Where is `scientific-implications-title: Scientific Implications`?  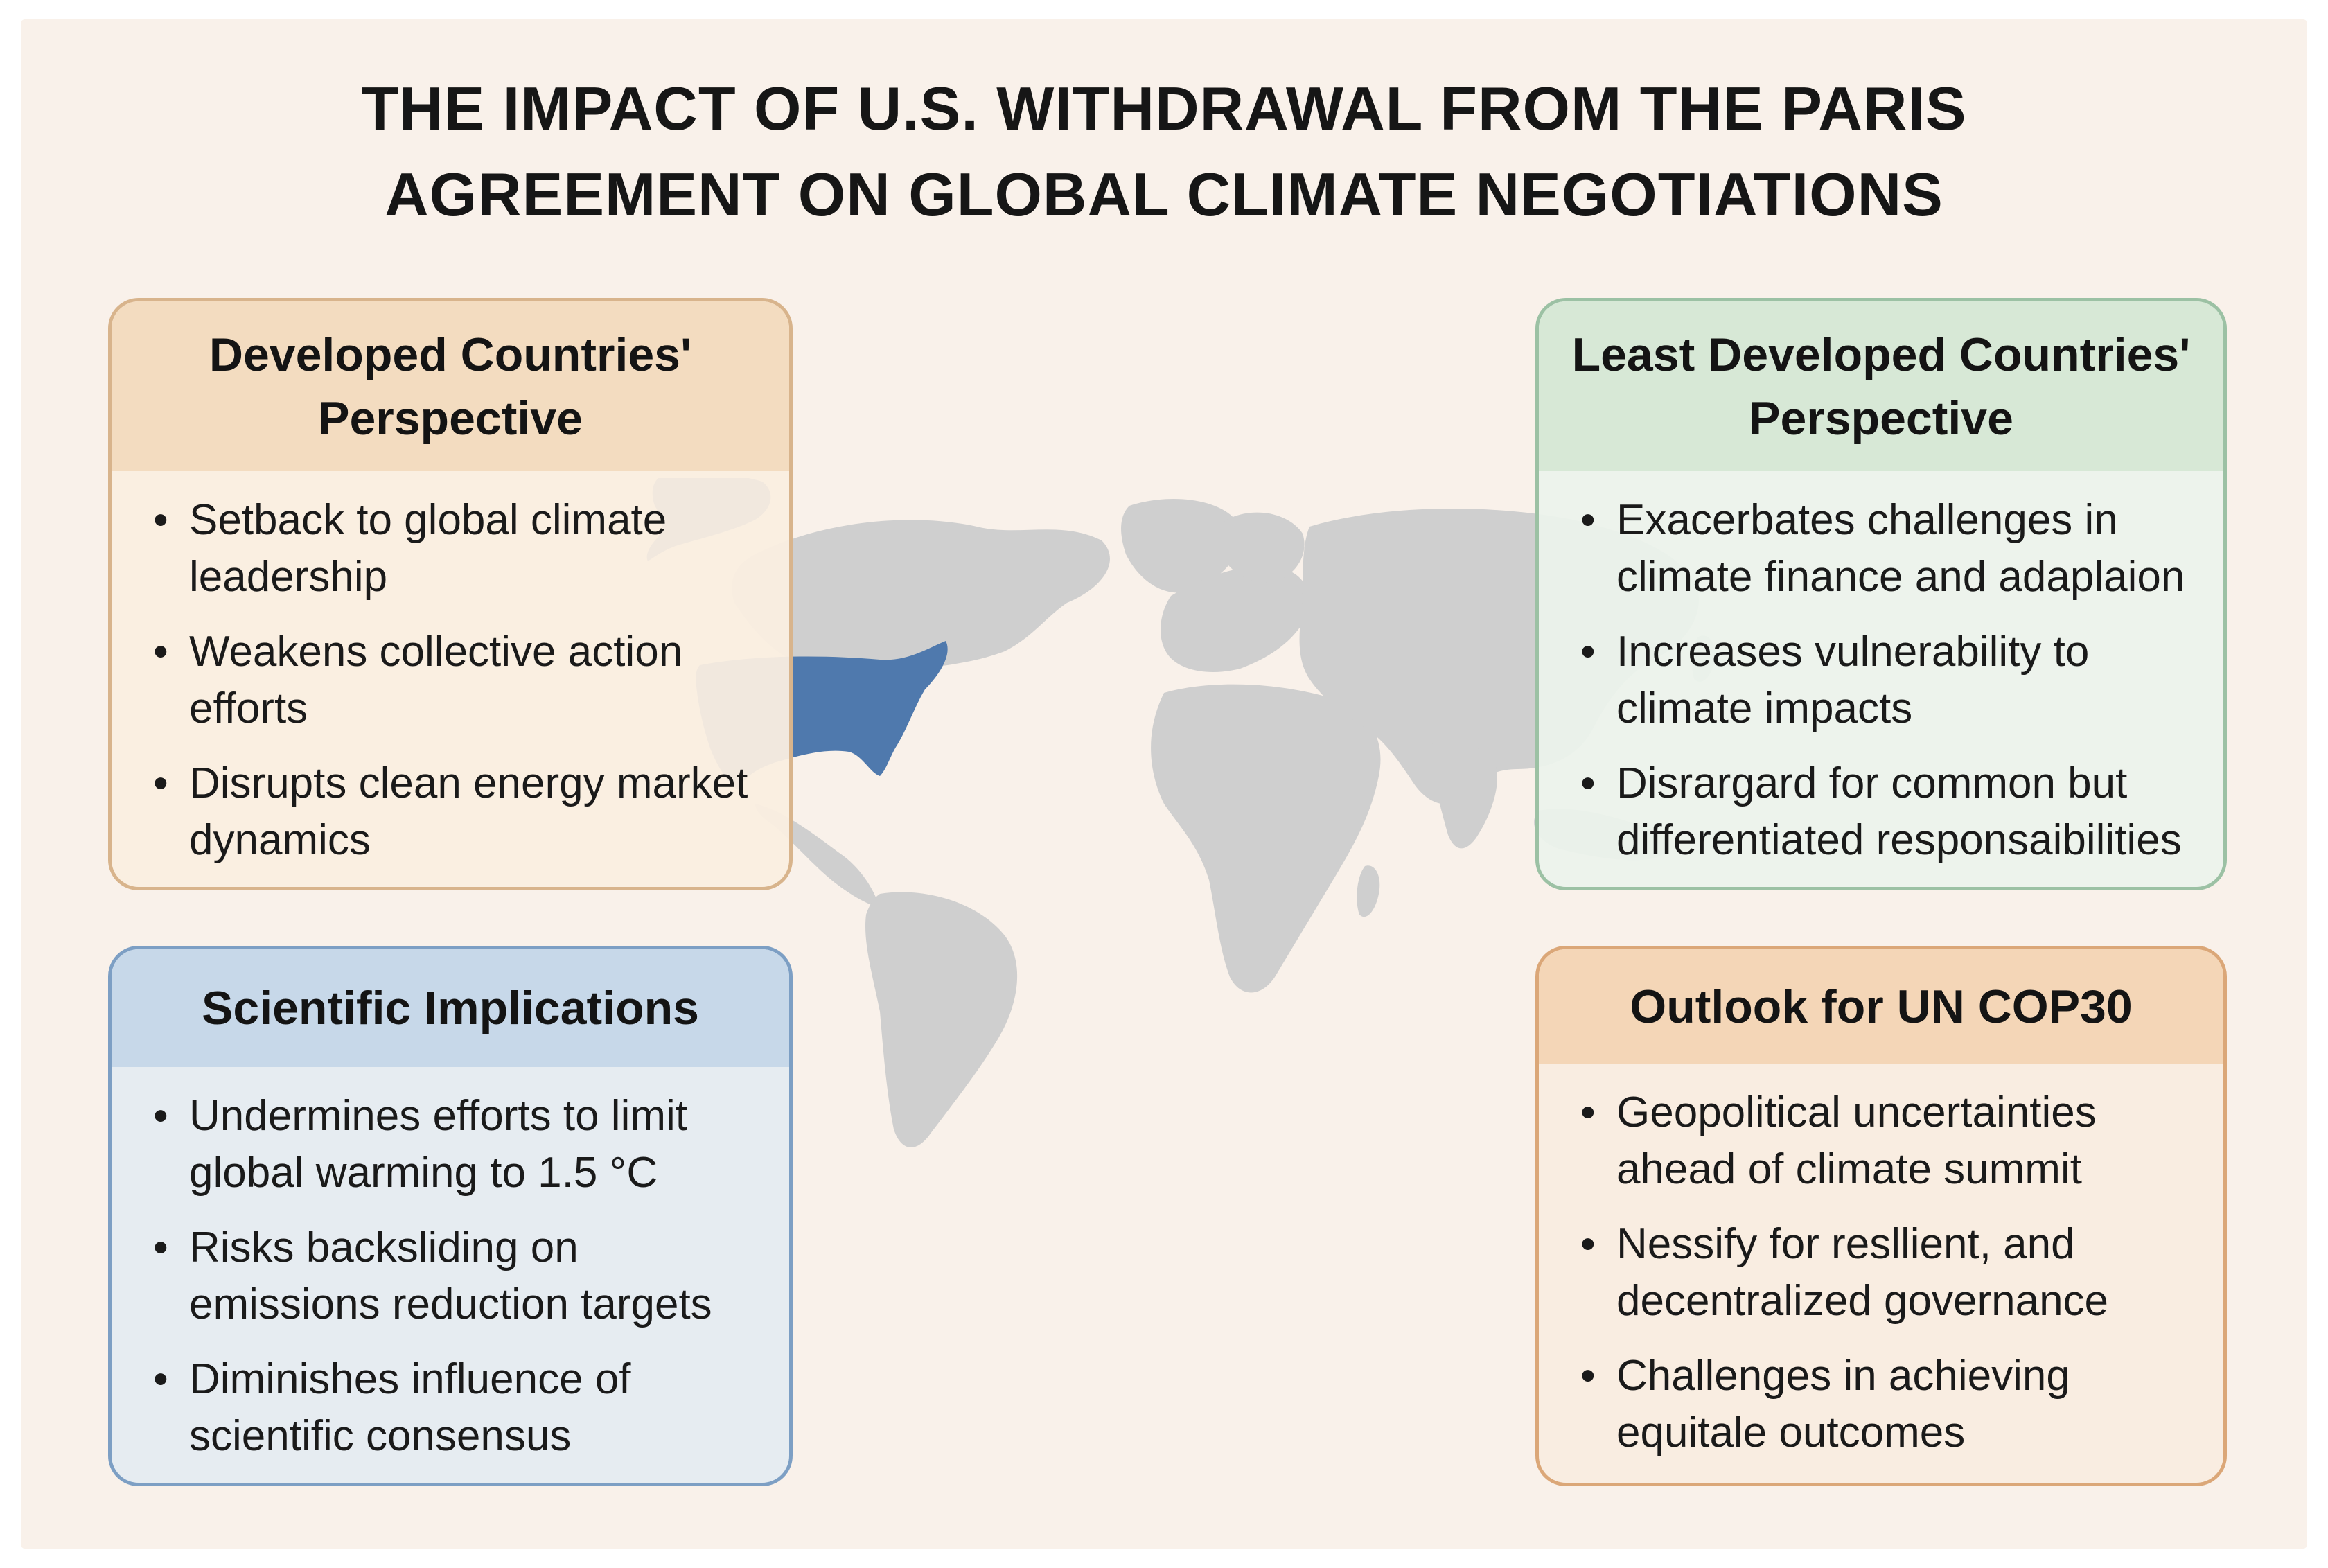
scientific-implications-title: Scientific Implications is located at coordinates (450, 1008).